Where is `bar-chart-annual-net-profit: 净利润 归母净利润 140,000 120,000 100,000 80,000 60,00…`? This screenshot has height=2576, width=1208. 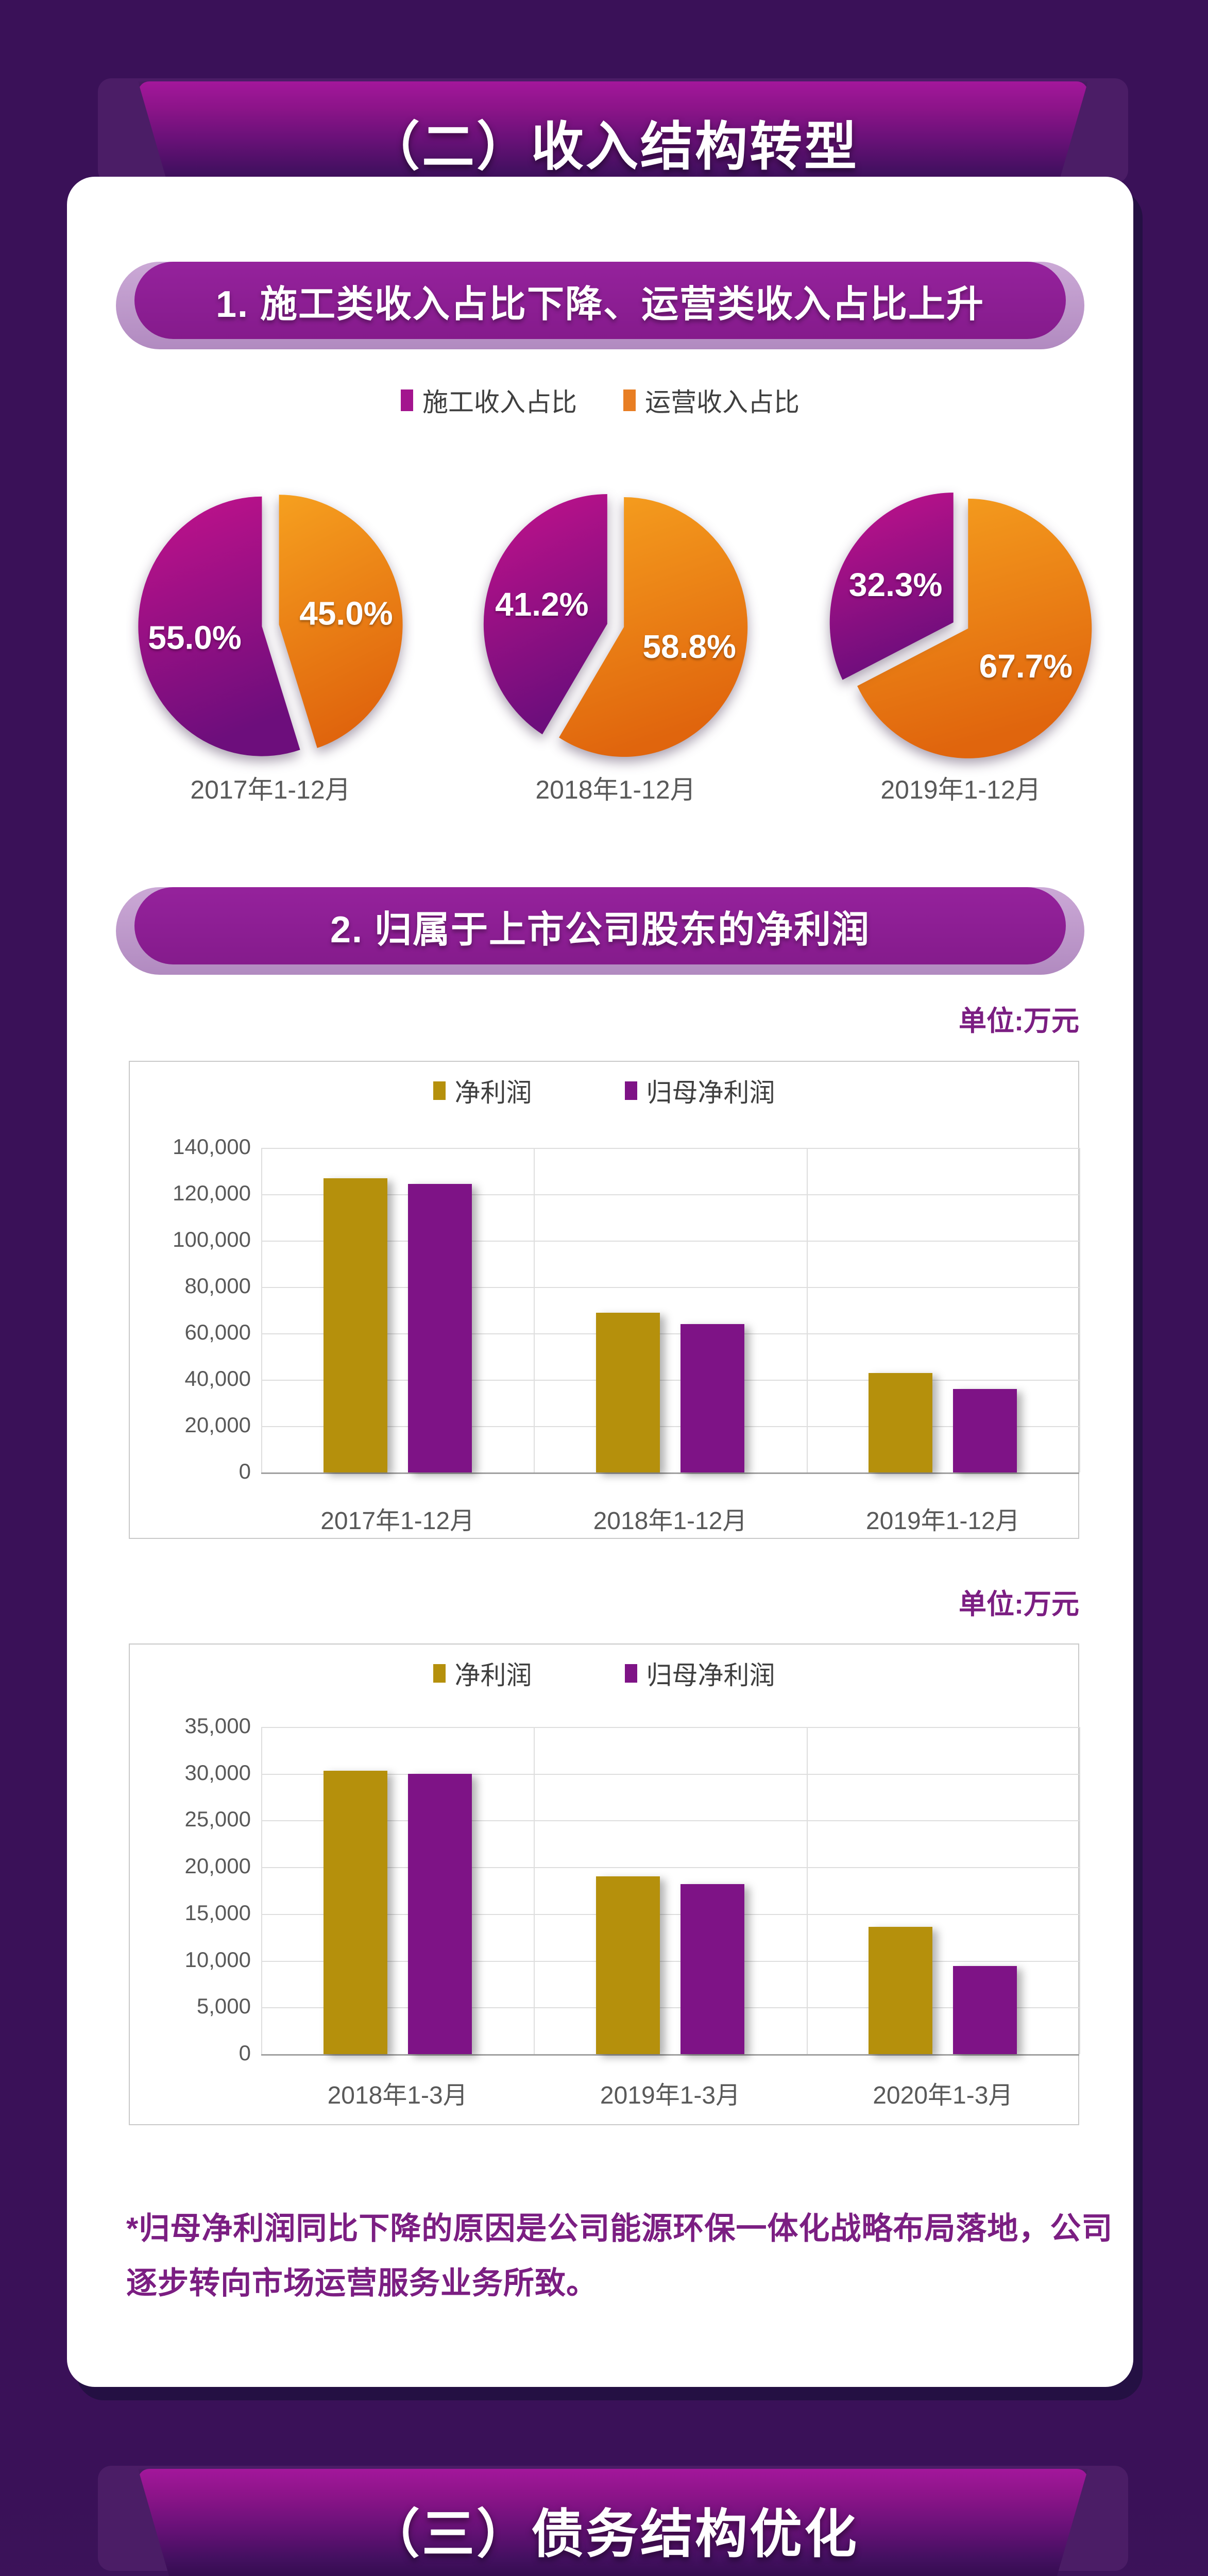 bar-chart-annual-net-profit: 净利润 归母净利润 140,000 120,000 100,000 80,000 60,00… is located at coordinates (604, 1300).